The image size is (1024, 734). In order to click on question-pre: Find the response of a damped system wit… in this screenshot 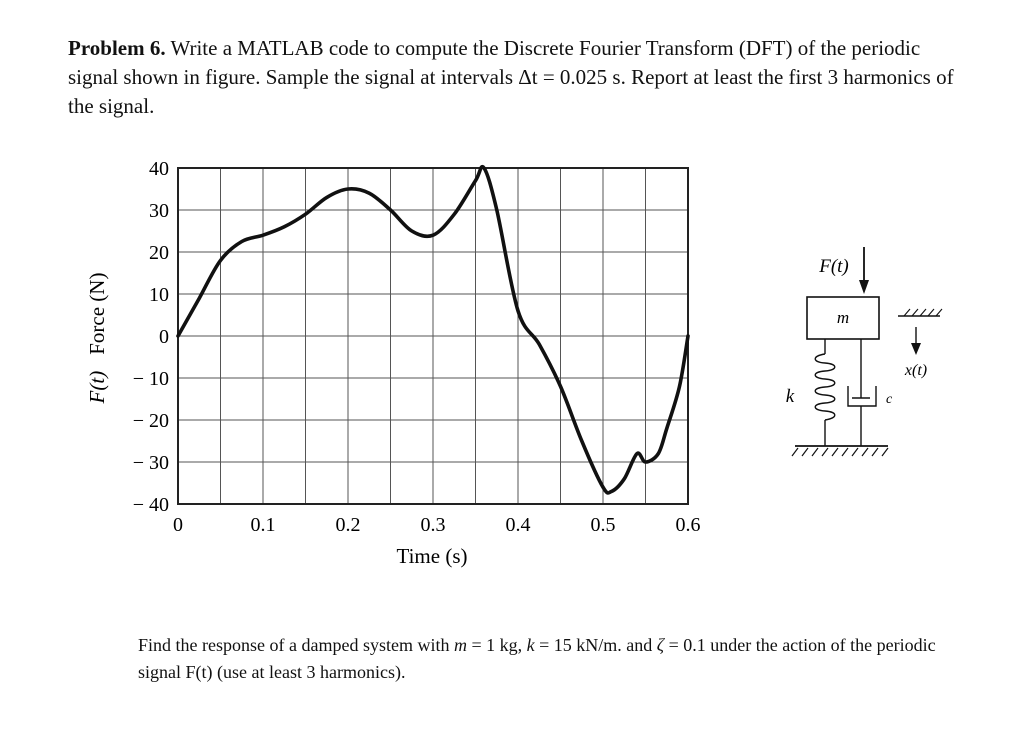, I will do `click(296, 645)`.